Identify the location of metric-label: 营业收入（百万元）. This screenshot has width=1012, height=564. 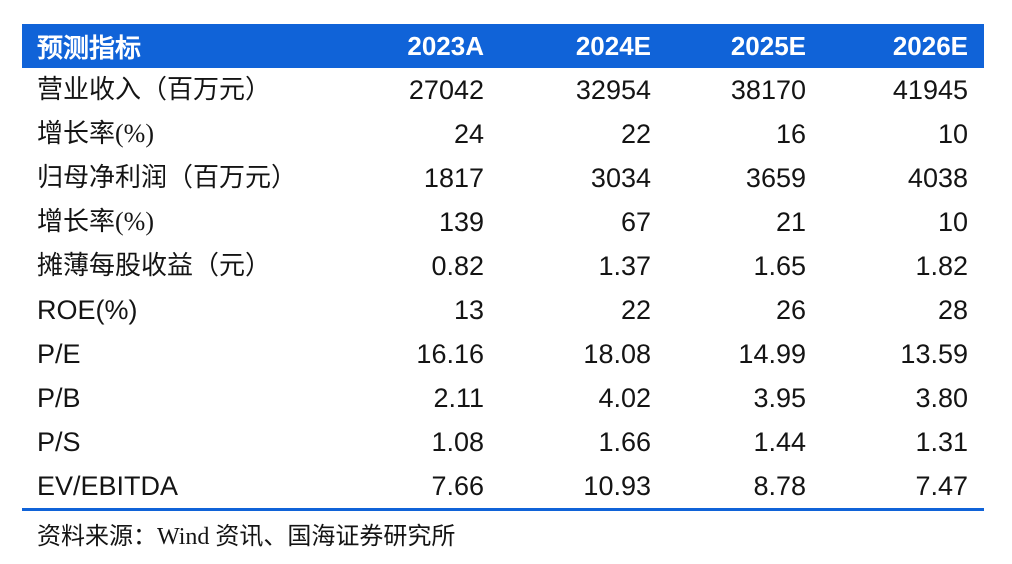
(154, 89).